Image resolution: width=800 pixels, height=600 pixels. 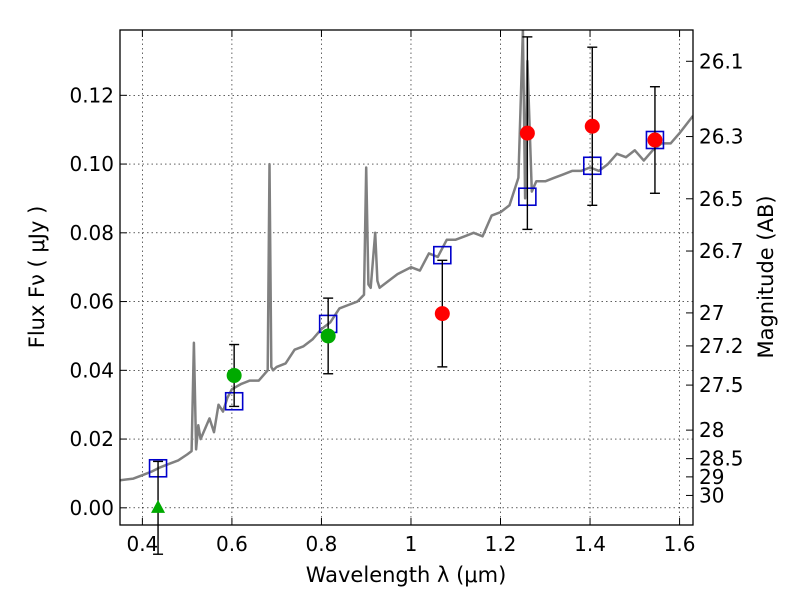 What do you see at coordinates (711, 313) in the screenshot?
I see `mag-tick-label: 27` at bounding box center [711, 313].